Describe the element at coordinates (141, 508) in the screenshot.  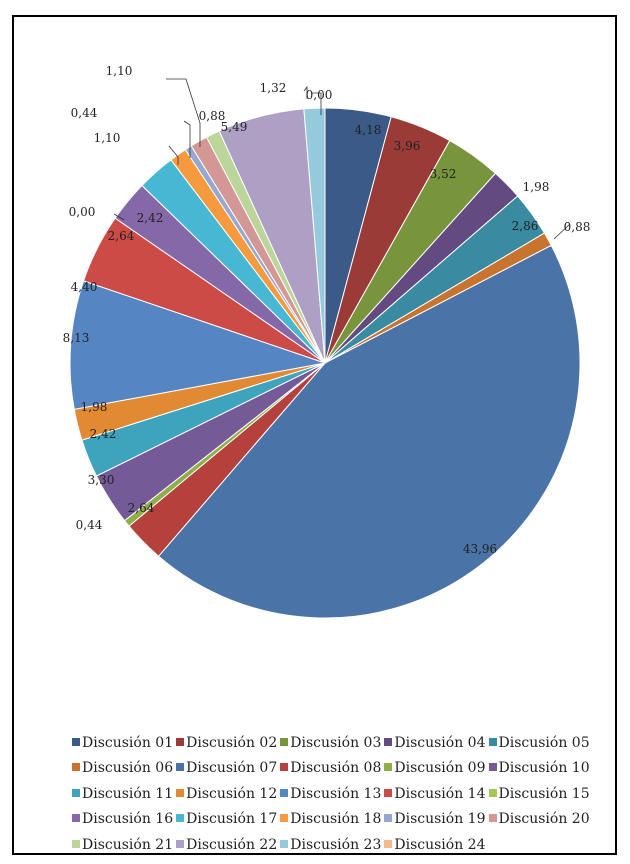
I see `data-label-08: 2,64` at that location.